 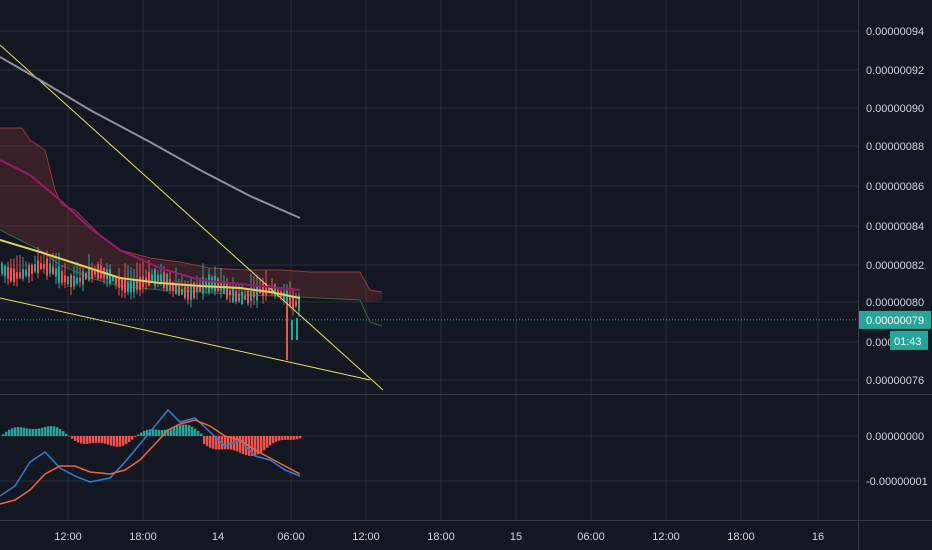 What do you see at coordinates (150, 269) in the screenshot?
I see `moving-average-yellow` at bounding box center [150, 269].